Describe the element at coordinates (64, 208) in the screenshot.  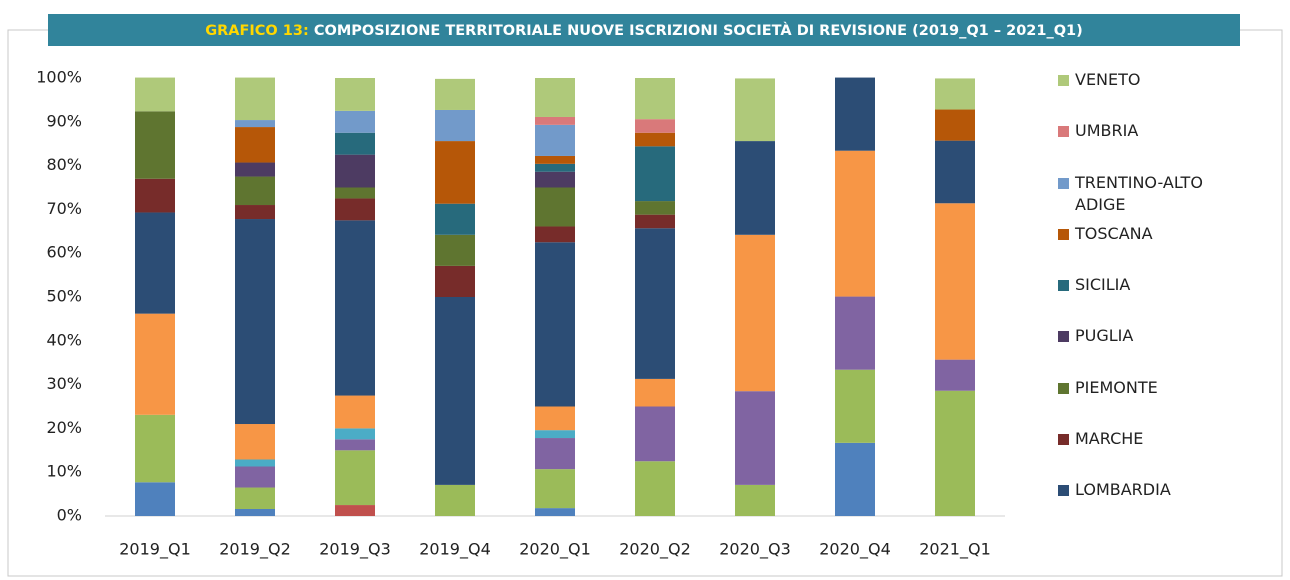
I see `y-tick-label: 70%` at that location.